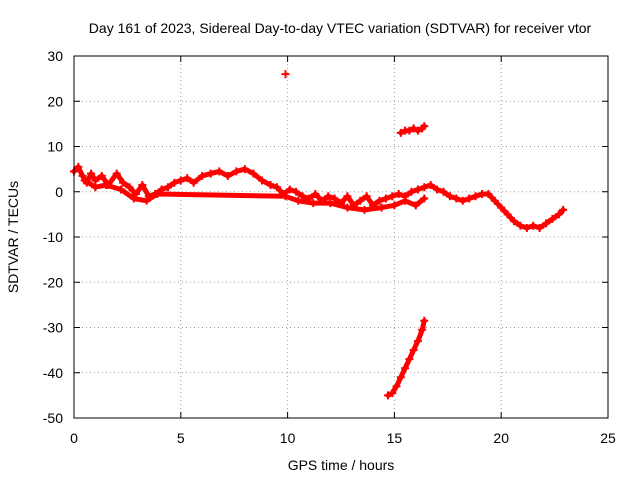 Image resolution: width=640 pixels, height=485 pixels. Describe the element at coordinates (53, 282) in the screenshot. I see `y-tick-label: -20` at that location.